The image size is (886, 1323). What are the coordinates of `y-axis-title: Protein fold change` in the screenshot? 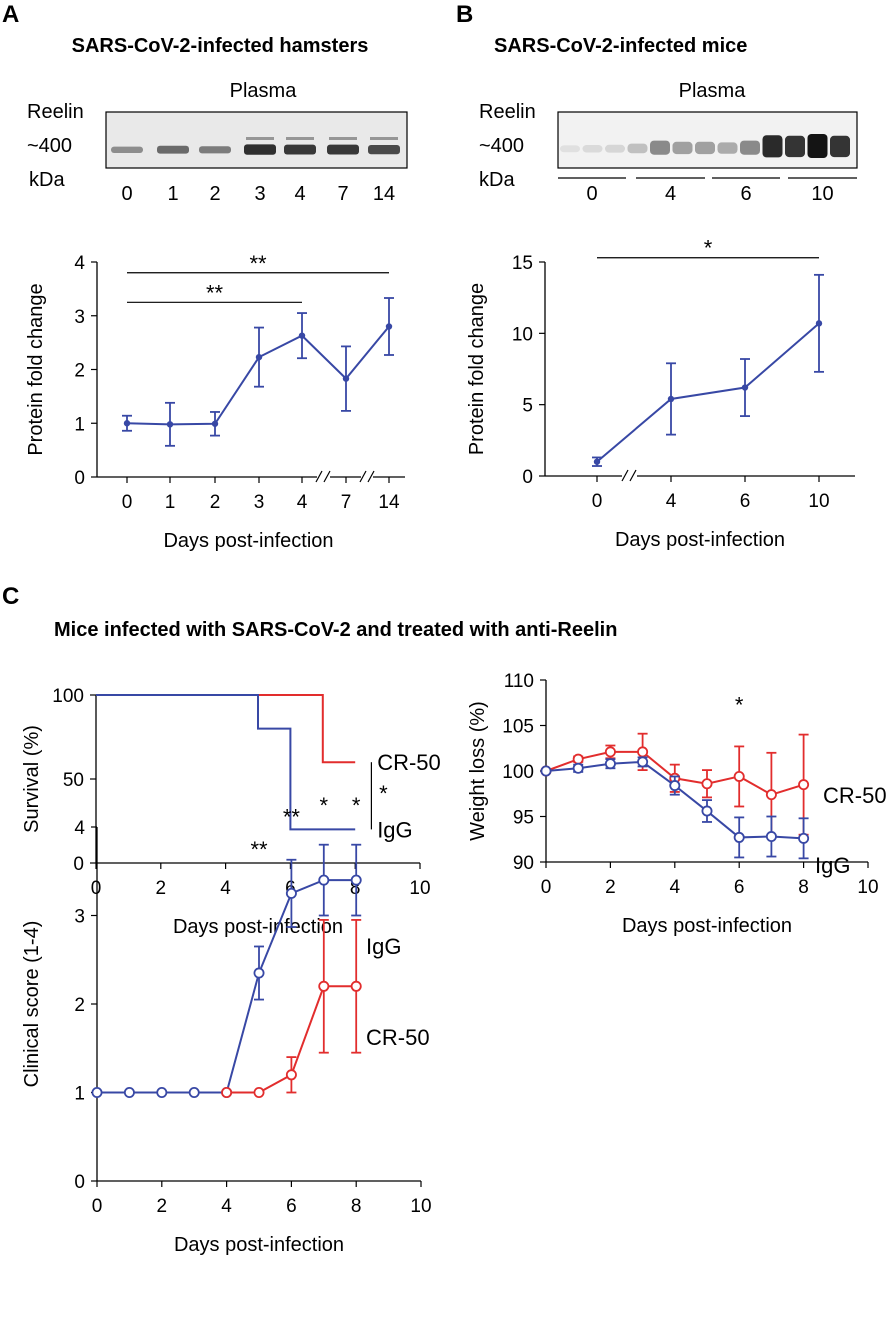 It's located at (477, 369).